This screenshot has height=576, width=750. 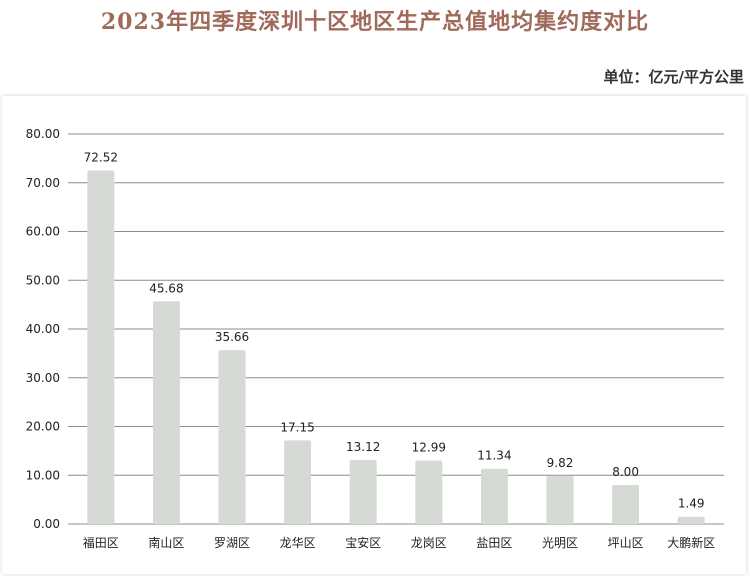 What do you see at coordinates (43, 475) in the screenshot?
I see `y-tick-label: 10.00` at bounding box center [43, 475].